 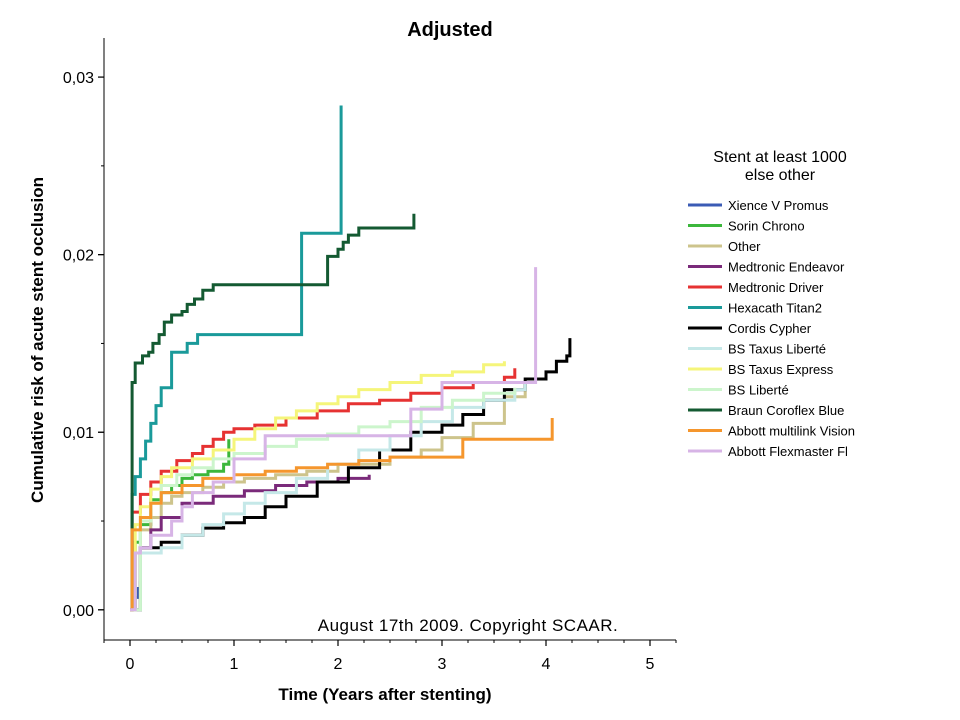 What do you see at coordinates (786, 410) in the screenshot?
I see `legend-label: Braun Coroflex Blue` at bounding box center [786, 410].